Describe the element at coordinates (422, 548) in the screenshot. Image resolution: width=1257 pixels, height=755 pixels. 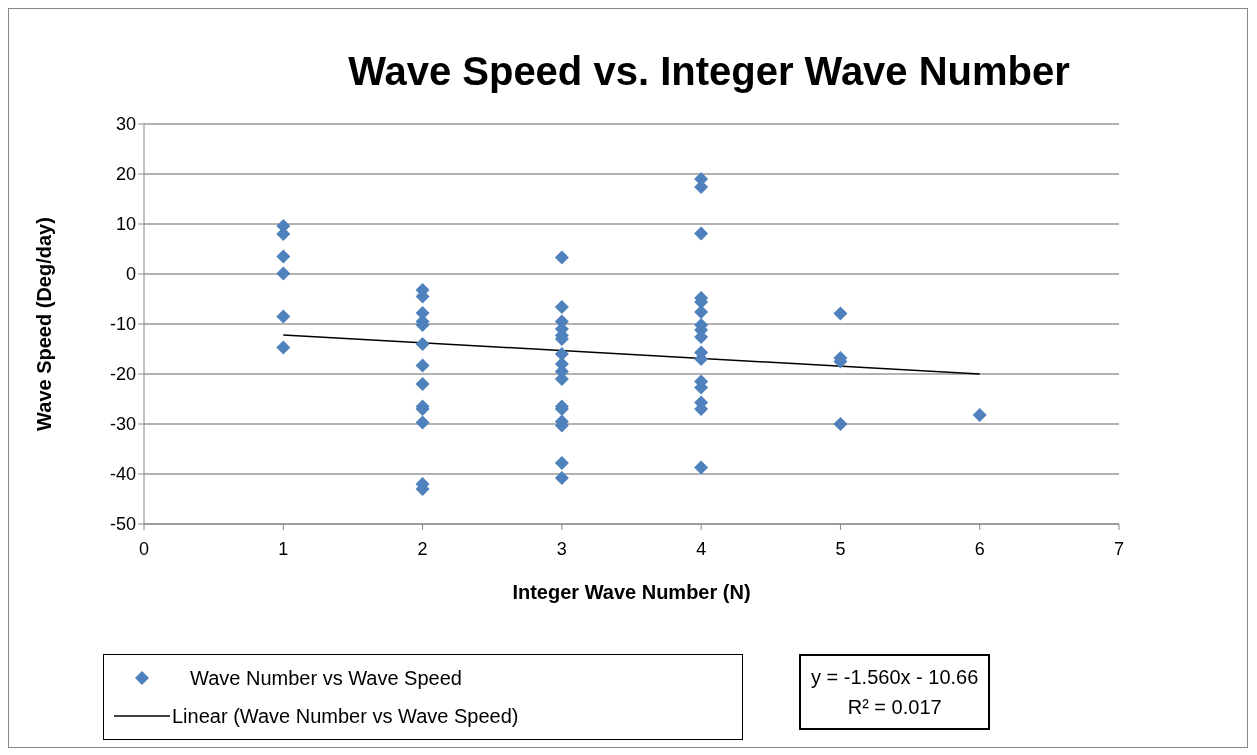
I see `x-tick-label: 2` at that location.